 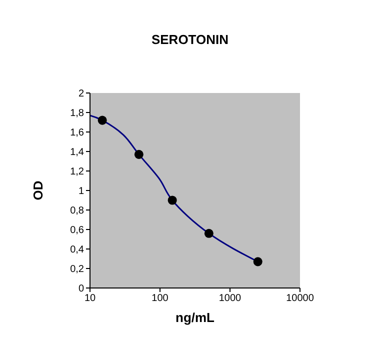 What do you see at coordinates (81, 192) in the screenshot?
I see `y-tick-label: 1` at bounding box center [81, 192].